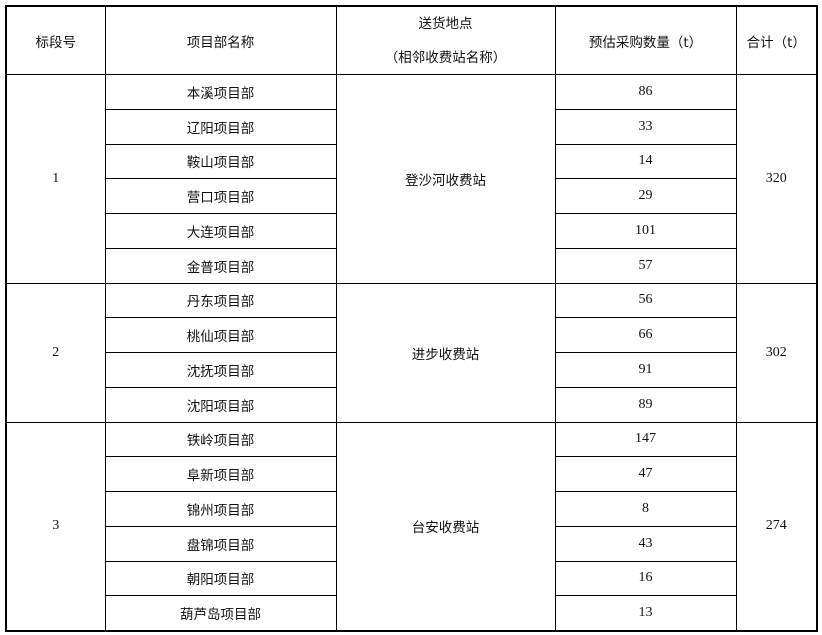 This screenshot has height=635, width=822. I want to click on table-row: 葫芦岛项目部 13, so click(411, 613).